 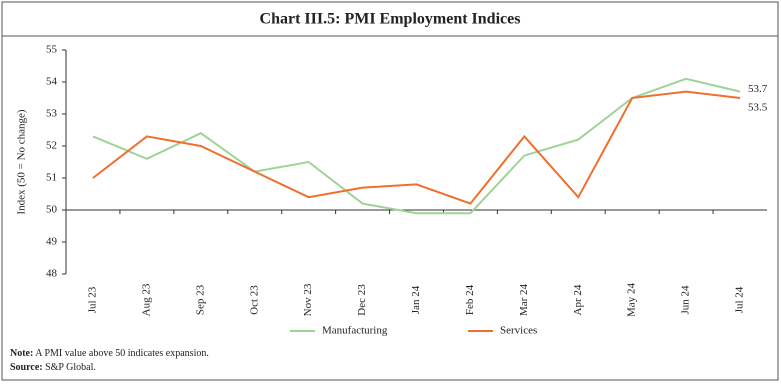 What do you see at coordinates (52, 210) in the screenshot?
I see `y-tick-label: 50` at bounding box center [52, 210].